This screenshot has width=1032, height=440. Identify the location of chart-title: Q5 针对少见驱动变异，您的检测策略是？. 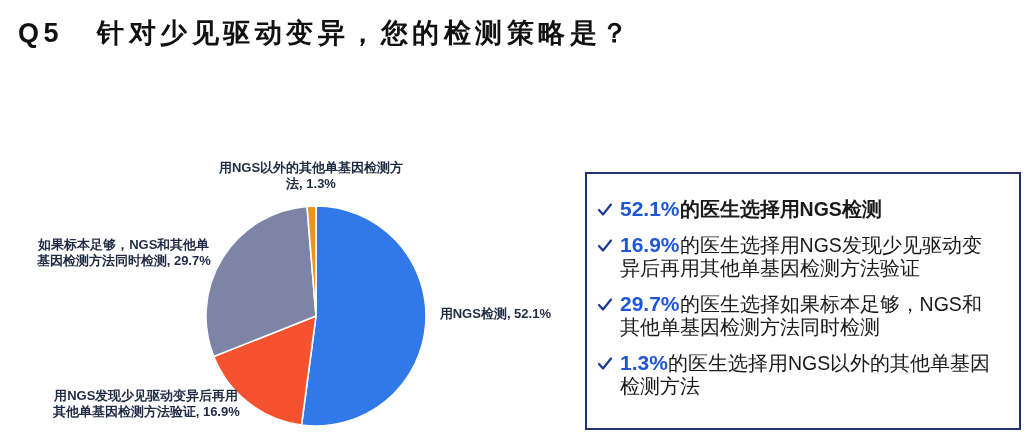
(325, 33).